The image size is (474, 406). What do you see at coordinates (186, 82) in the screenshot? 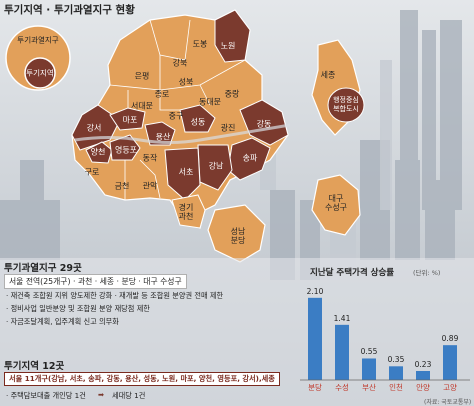
I see `district-label-seongbuk: 성북` at bounding box center [186, 82].